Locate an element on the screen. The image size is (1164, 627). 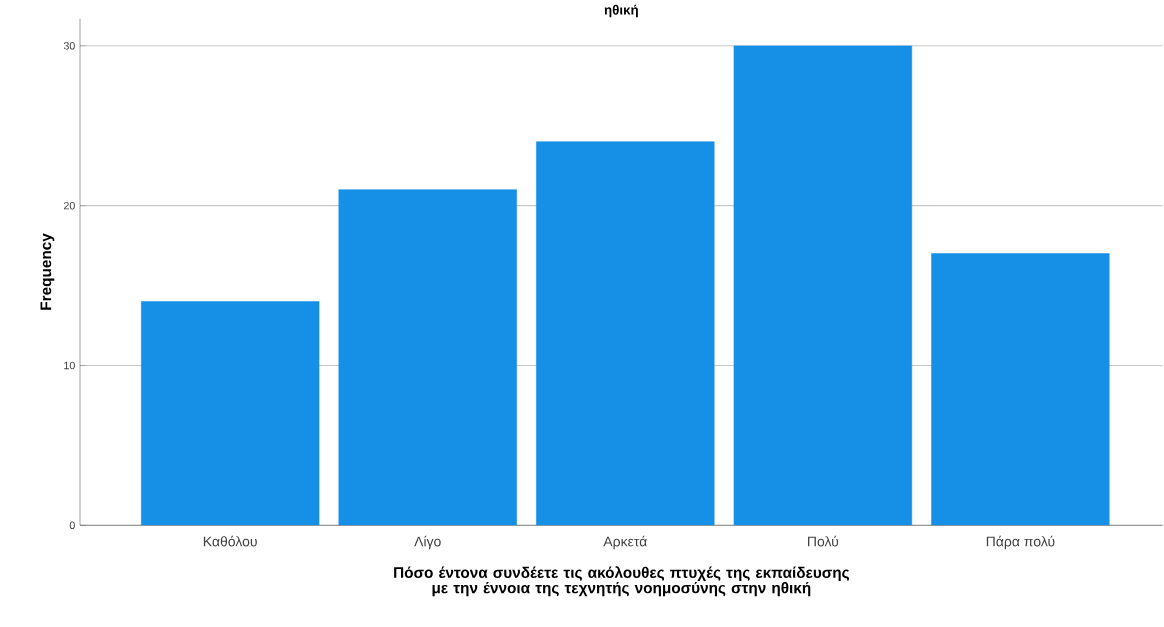
x-tick-label: Αρκετά is located at coordinates (625, 542).